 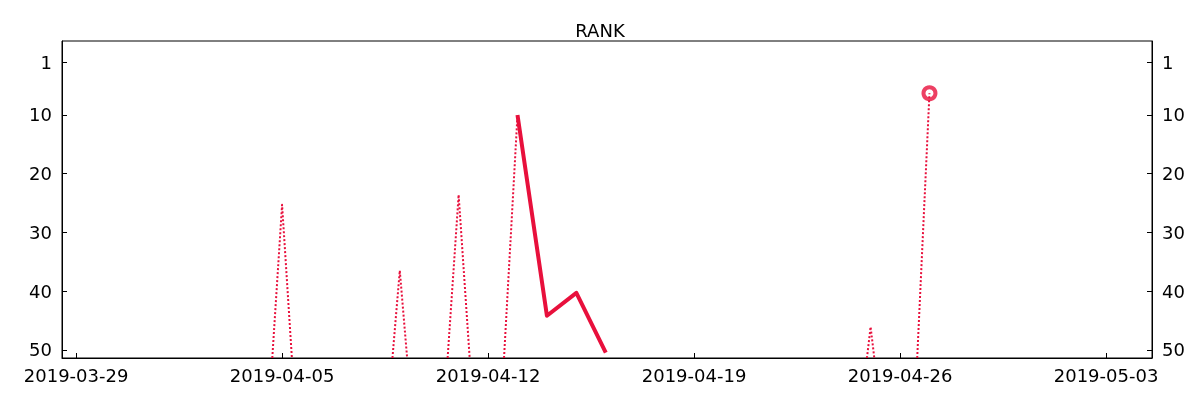 What do you see at coordinates (900, 375) in the screenshot?
I see `x-tick-label: 2019-04-26` at bounding box center [900, 375].